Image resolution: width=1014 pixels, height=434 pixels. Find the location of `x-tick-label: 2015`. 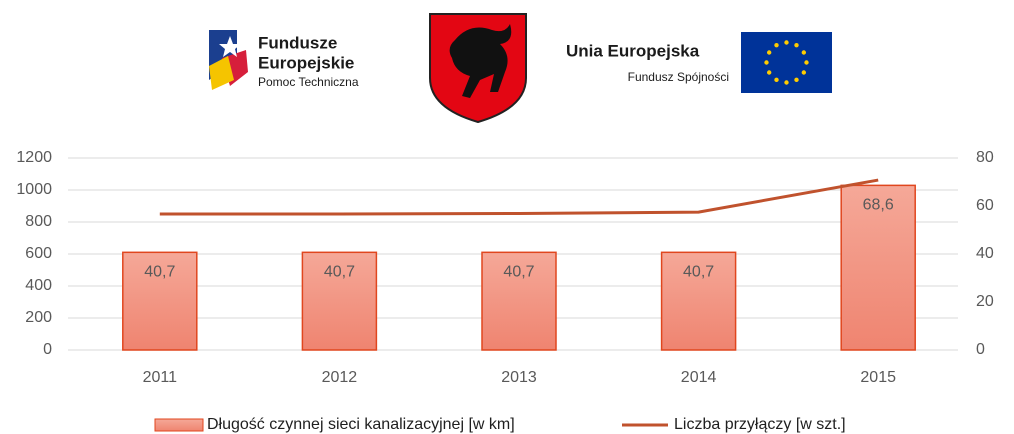

x-tick-label: 2015 is located at coordinates (878, 377).